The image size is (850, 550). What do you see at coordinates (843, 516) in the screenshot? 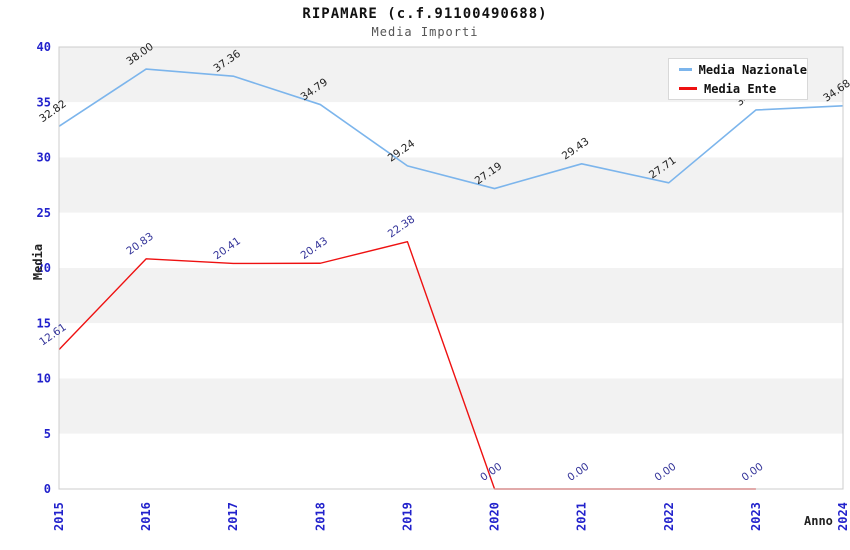
I see `x-tick-label: 2024` at bounding box center [843, 516].